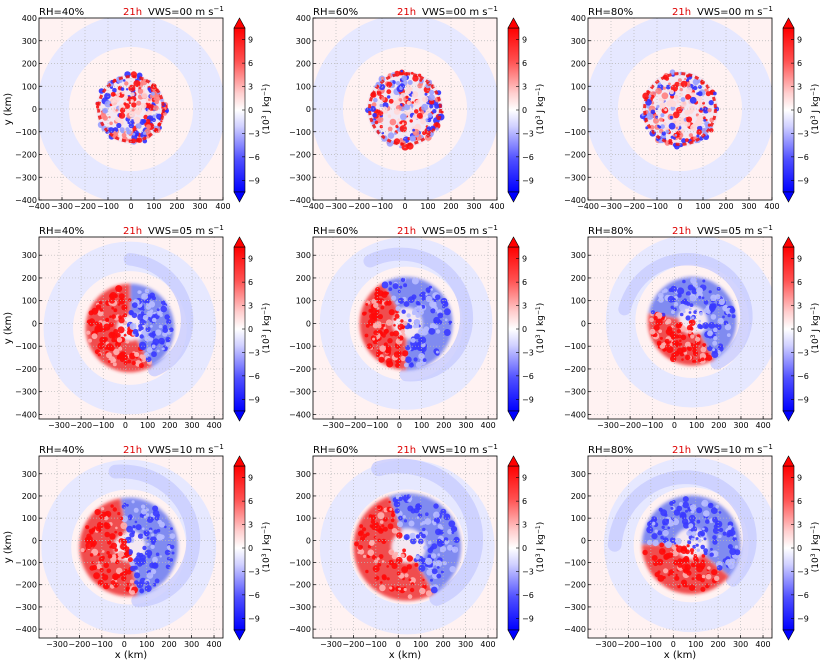  What do you see at coordinates (578, 496) in the screenshot?
I see `y-tick-label: 200` at bounding box center [578, 496].